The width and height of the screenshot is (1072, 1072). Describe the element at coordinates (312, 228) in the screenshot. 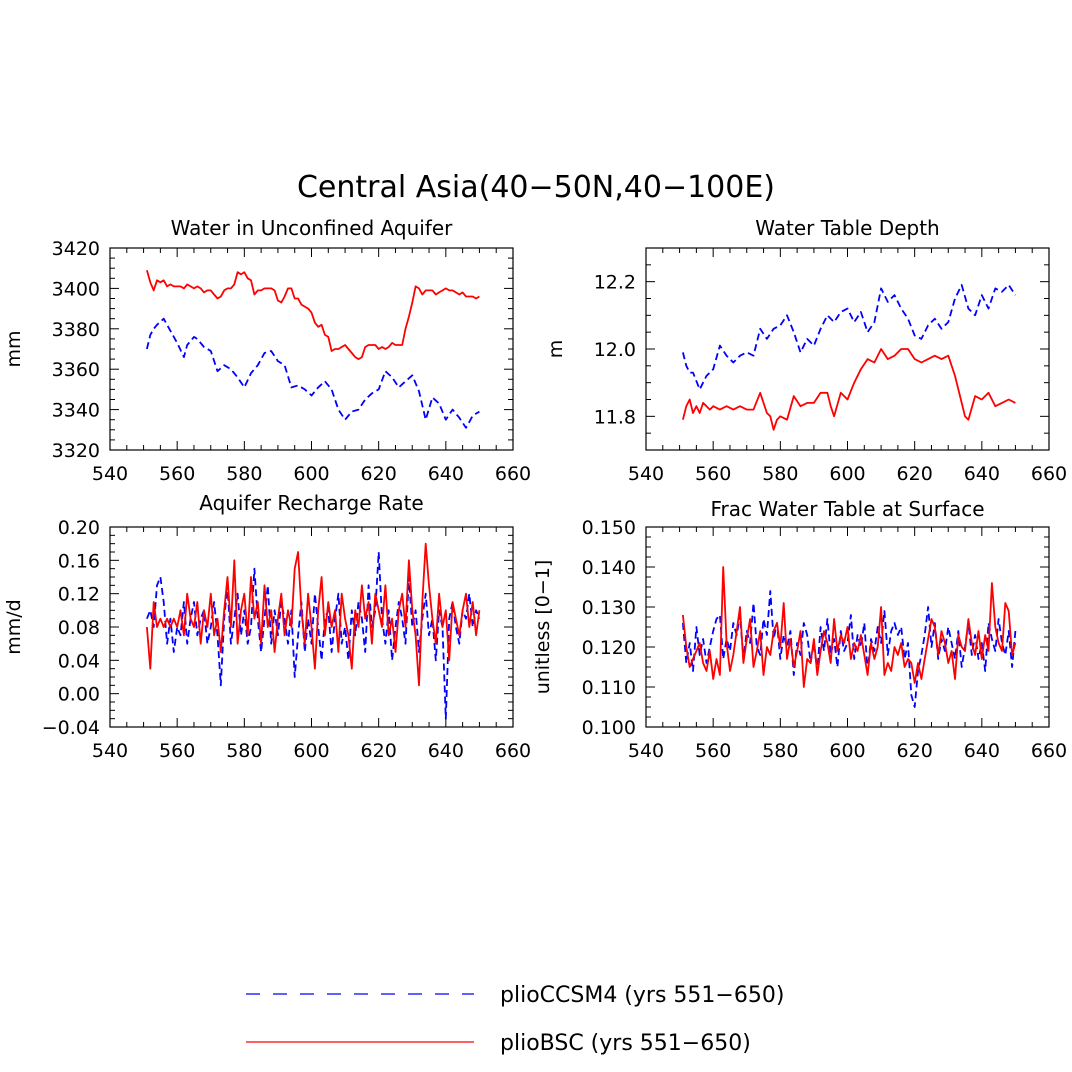

I see `panel-title-1: Water in Unconfined Aquifer` at that location.